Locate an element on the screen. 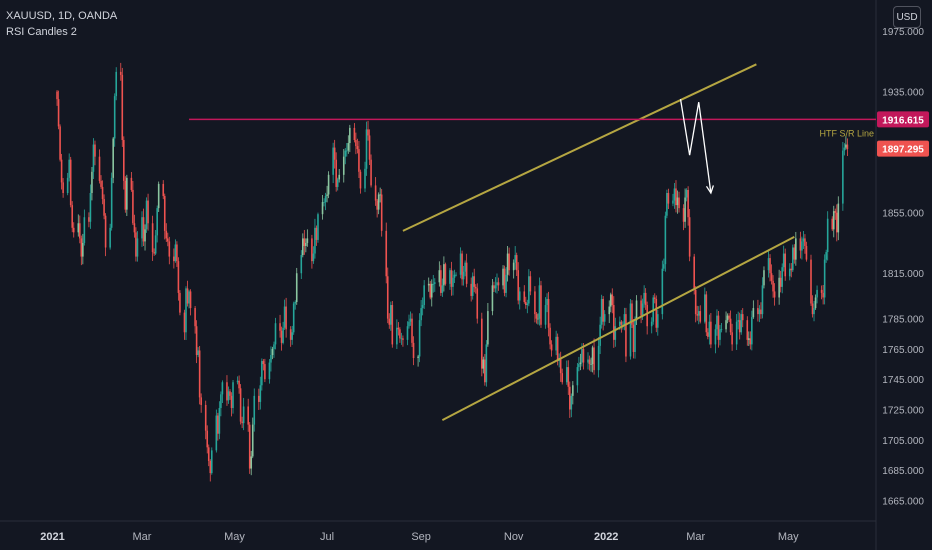 The width and height of the screenshot is (932, 550). symbol-title: XAUUSD, 1D, OANDA is located at coordinates (62, 16).